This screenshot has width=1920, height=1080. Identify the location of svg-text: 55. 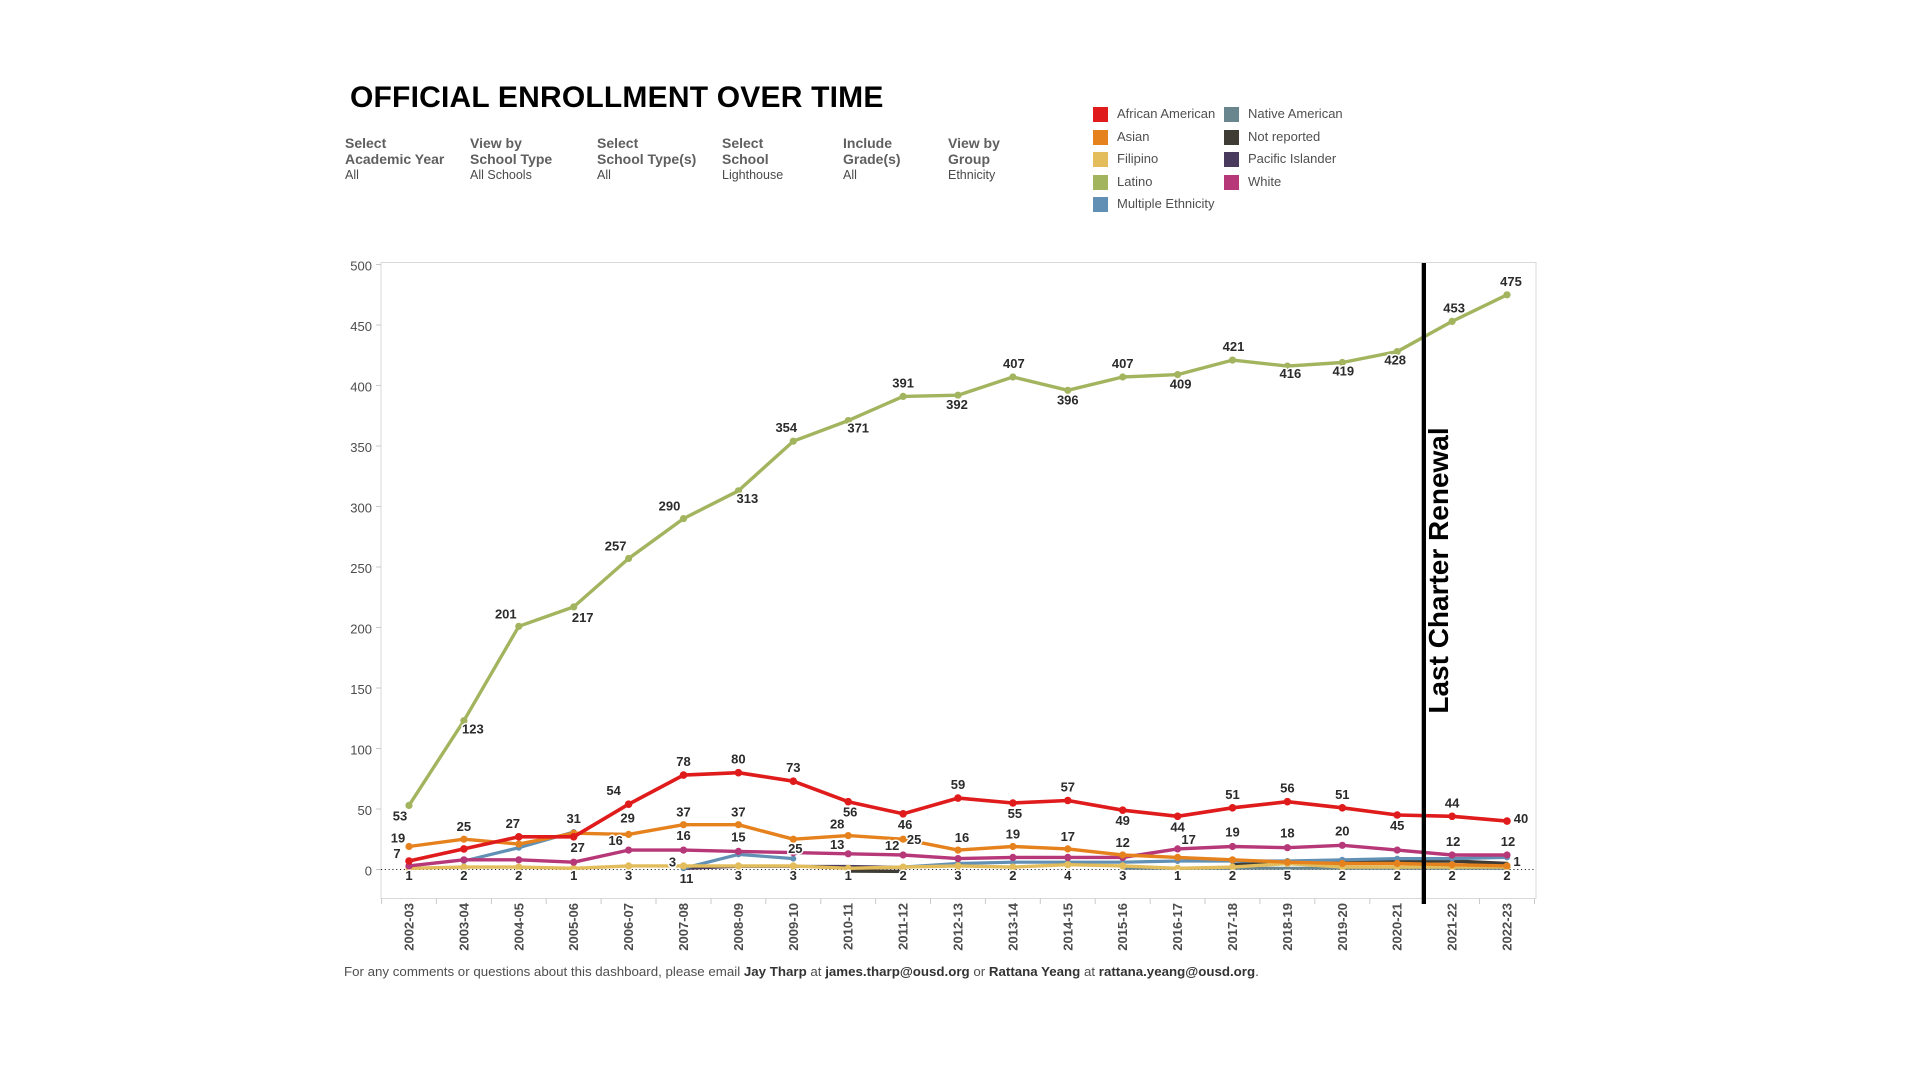
(1015, 813).